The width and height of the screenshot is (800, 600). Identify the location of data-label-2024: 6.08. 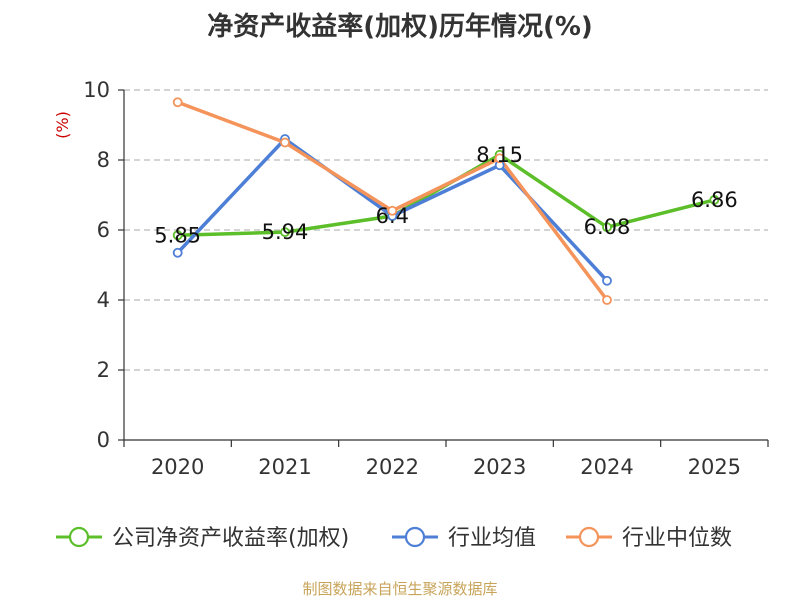
(607, 227).